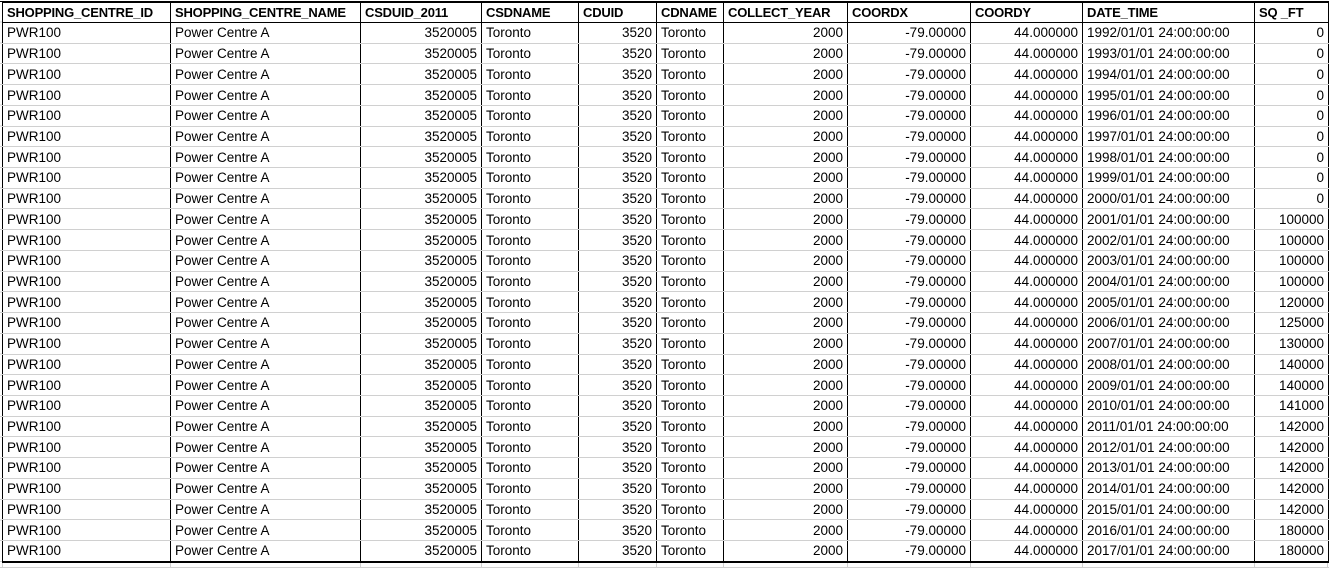 This screenshot has height=568, width=1329. Describe the element at coordinates (1168, 136) in the screenshot. I see `cell-date-time: 1997/01/01 24:00:00:00` at that location.